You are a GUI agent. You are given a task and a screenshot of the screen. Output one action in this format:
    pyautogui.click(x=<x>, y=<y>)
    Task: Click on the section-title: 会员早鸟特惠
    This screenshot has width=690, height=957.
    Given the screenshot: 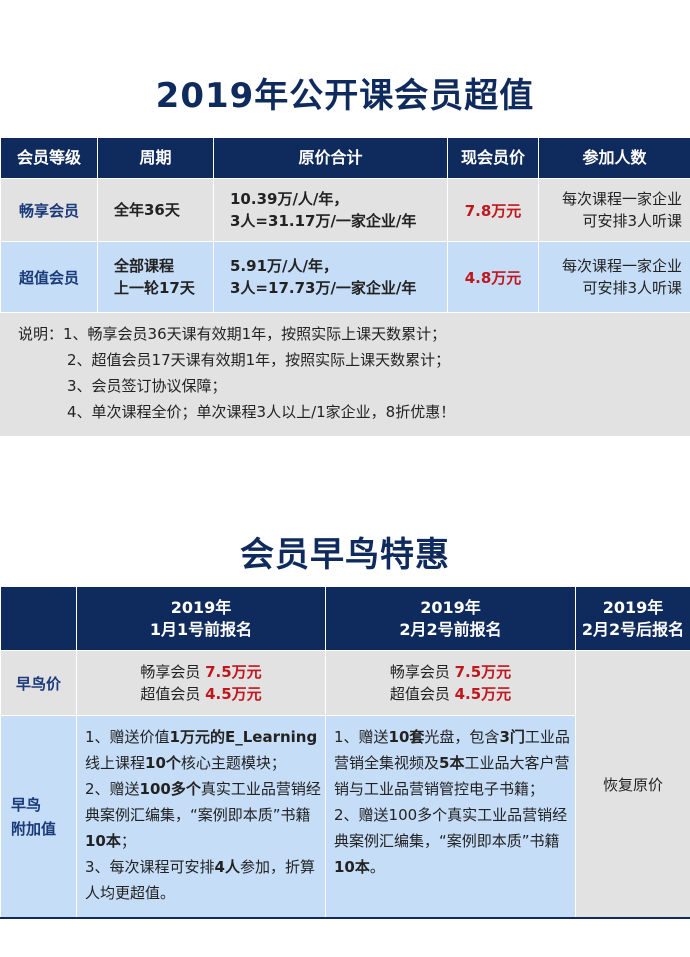 What is the action you would take?
    pyautogui.click(x=345, y=555)
    